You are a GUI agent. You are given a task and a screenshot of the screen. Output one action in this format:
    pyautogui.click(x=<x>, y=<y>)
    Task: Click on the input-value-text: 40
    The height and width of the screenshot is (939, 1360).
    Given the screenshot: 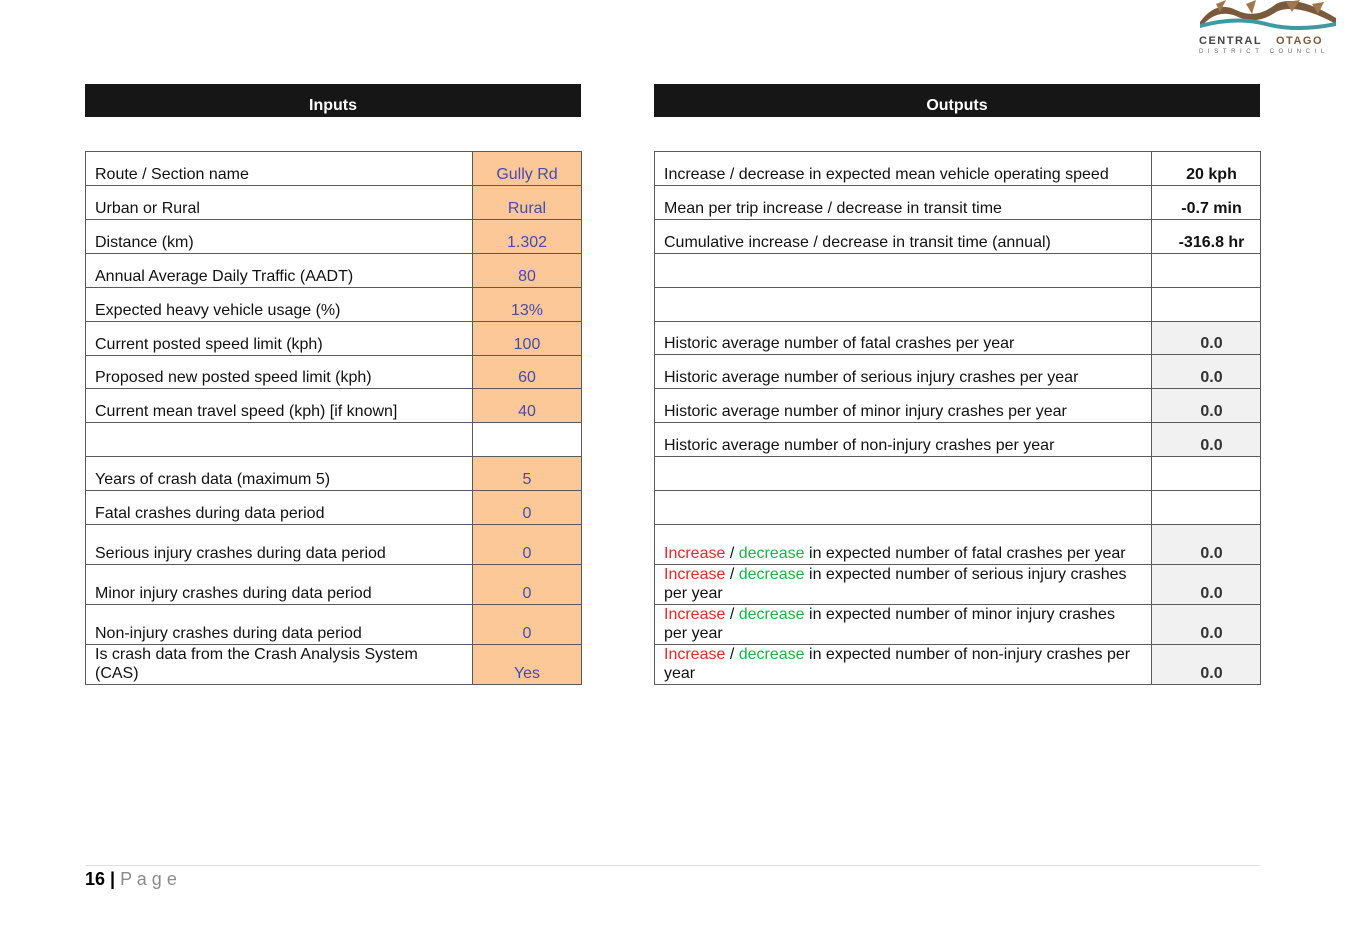 What is the action you would take?
    pyautogui.click(x=527, y=411)
    